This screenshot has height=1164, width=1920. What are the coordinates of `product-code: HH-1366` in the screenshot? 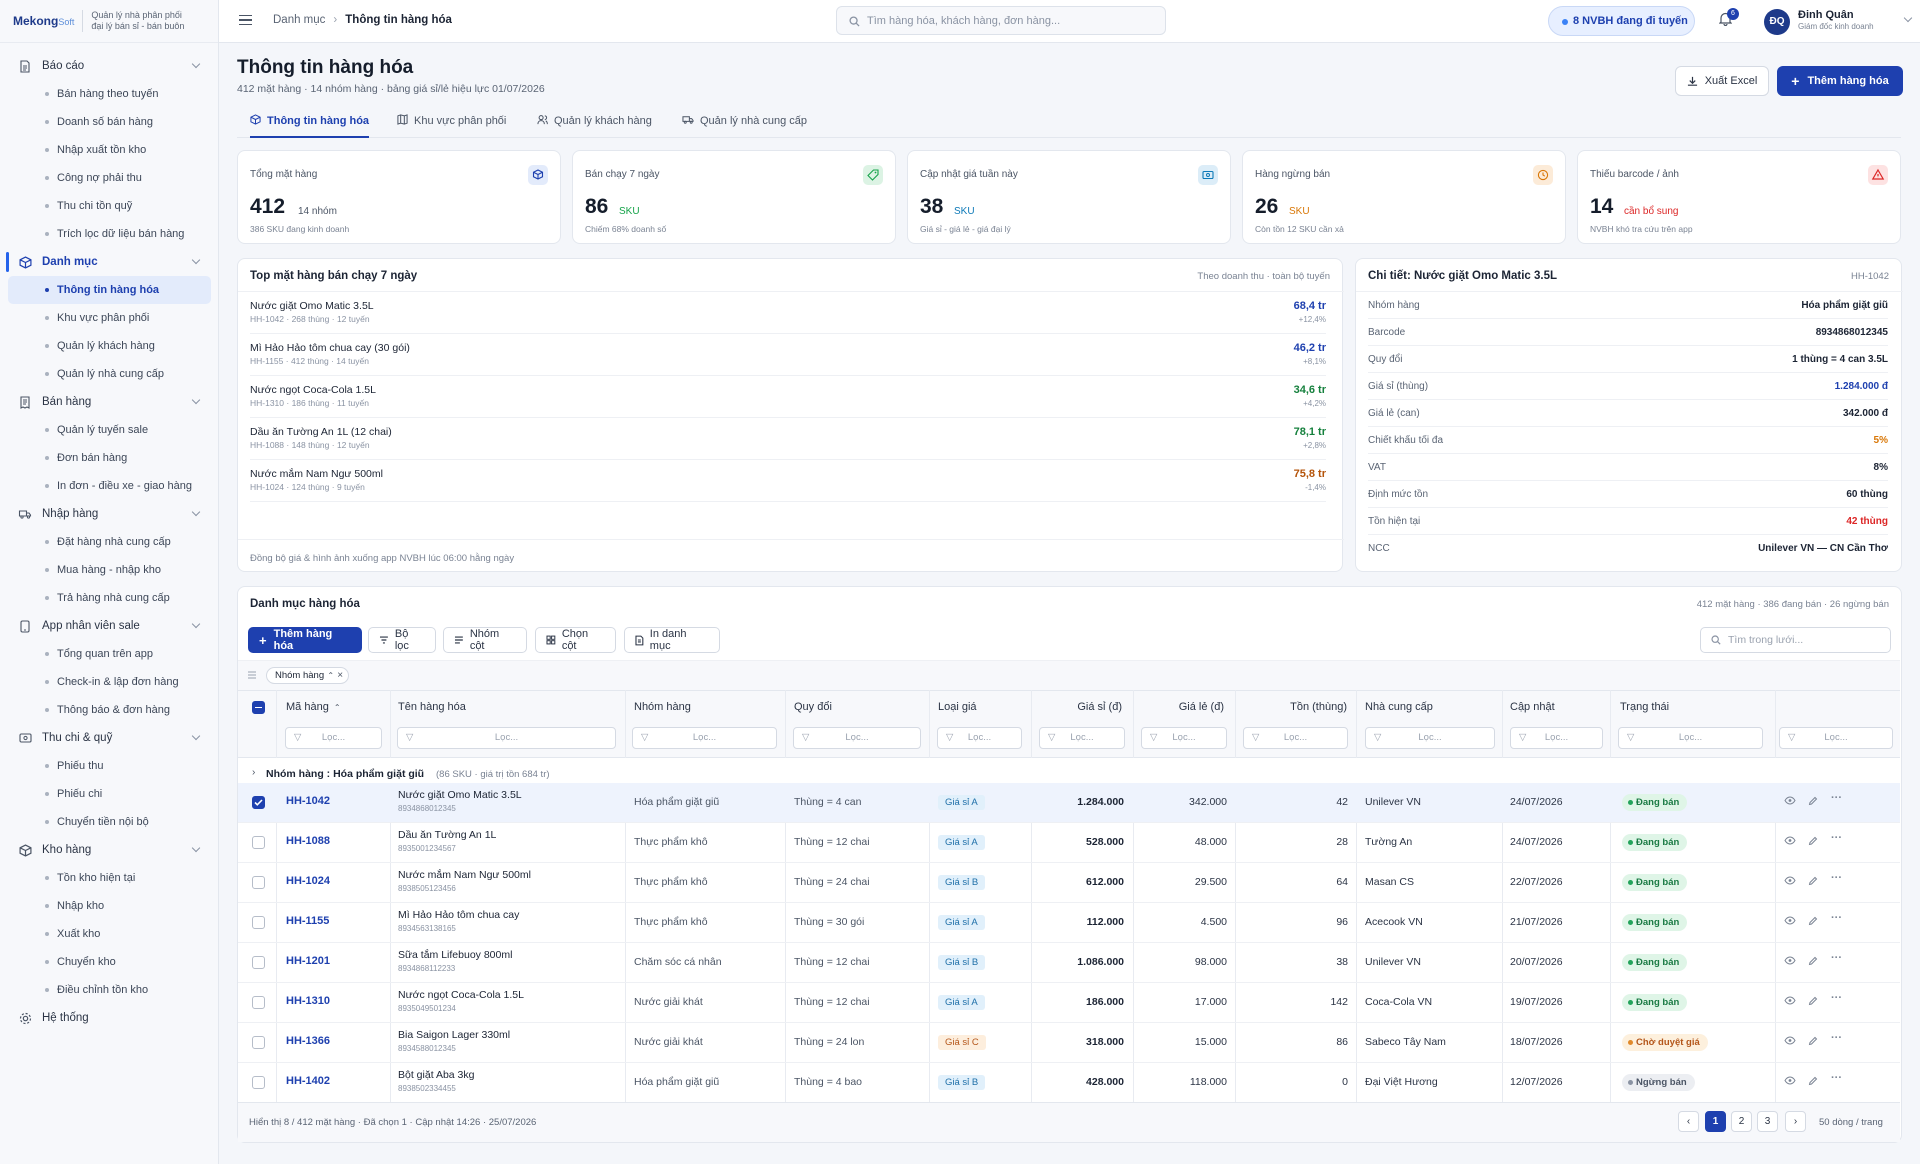 It's located at (308, 1041).